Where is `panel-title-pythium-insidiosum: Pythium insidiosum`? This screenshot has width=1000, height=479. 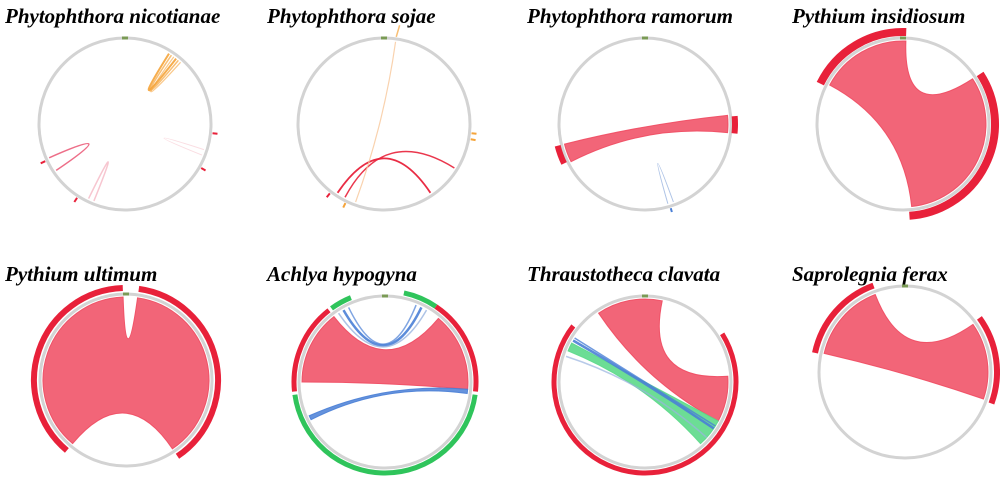 panel-title-pythium-insidiosum: Pythium insidiosum is located at coordinates (879, 16).